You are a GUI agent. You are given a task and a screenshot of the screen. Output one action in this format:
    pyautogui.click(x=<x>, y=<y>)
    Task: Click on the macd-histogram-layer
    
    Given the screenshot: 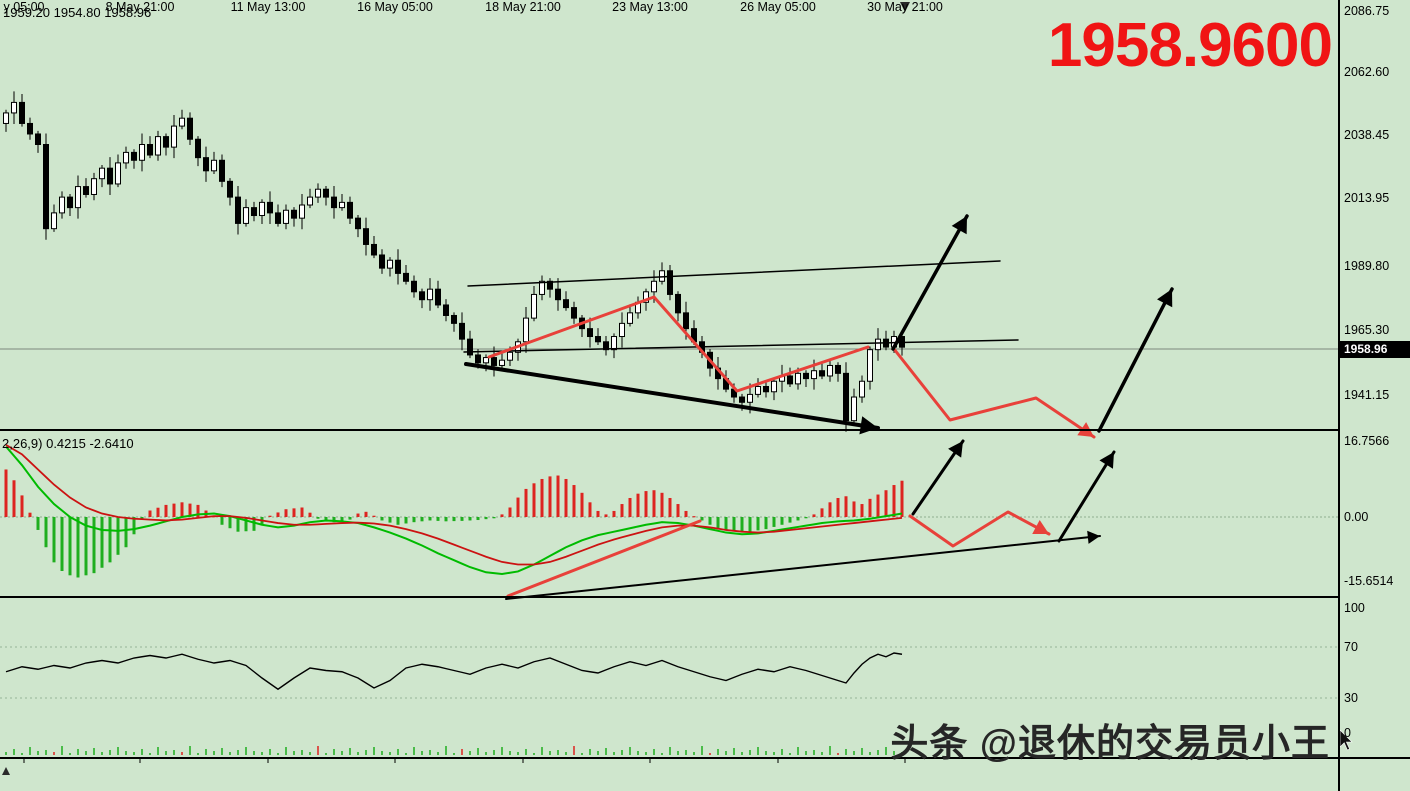 What is the action you would take?
    pyautogui.click(x=454, y=523)
    